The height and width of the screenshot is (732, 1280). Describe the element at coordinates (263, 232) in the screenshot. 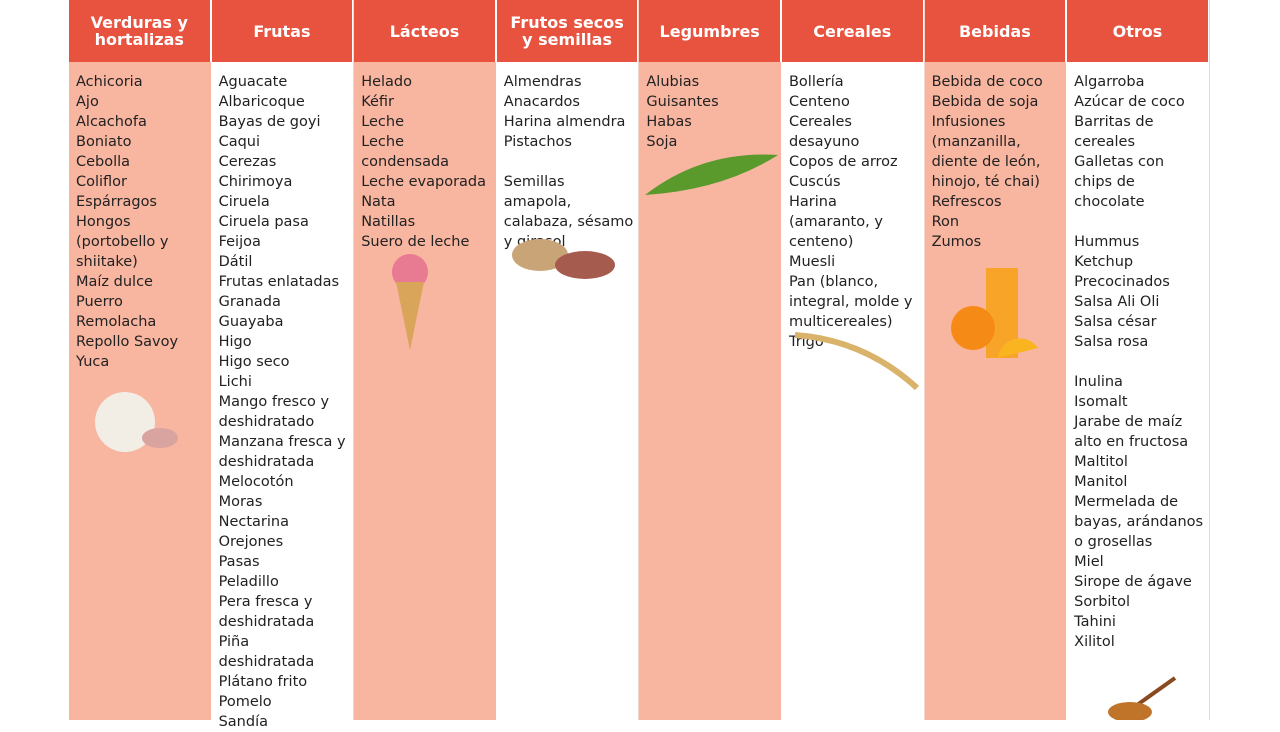

I see `food-item: Ciruela pasa Feijoa` at that location.